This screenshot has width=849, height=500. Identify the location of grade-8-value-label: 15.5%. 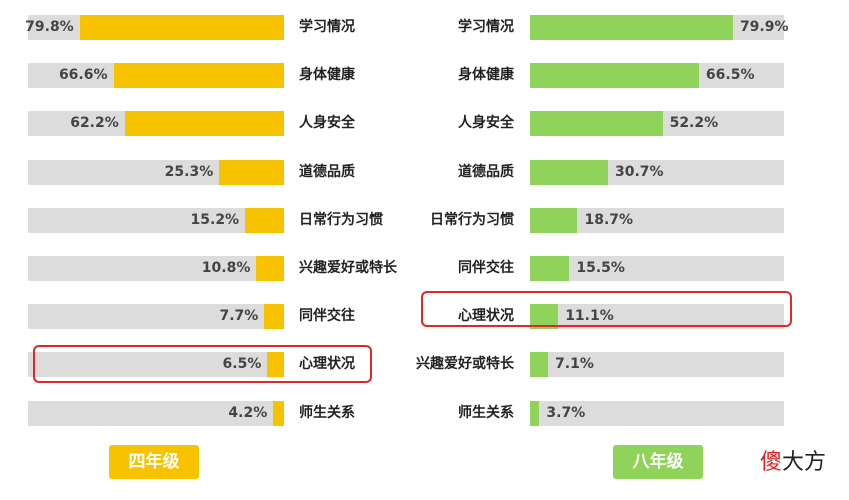
(600, 268).